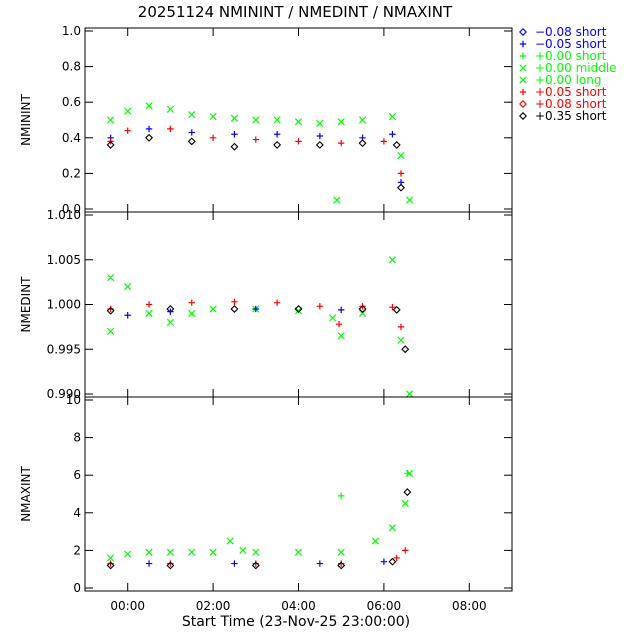  Describe the element at coordinates (26, 119) in the screenshot. I see `y-axis-label: NMININT` at that location.